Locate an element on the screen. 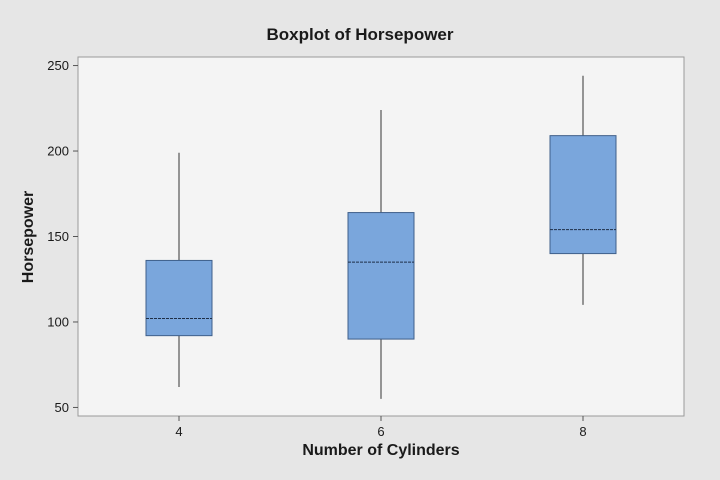 This screenshot has width=720, height=480. y-axis-label: Horsepower is located at coordinates (28, 237).